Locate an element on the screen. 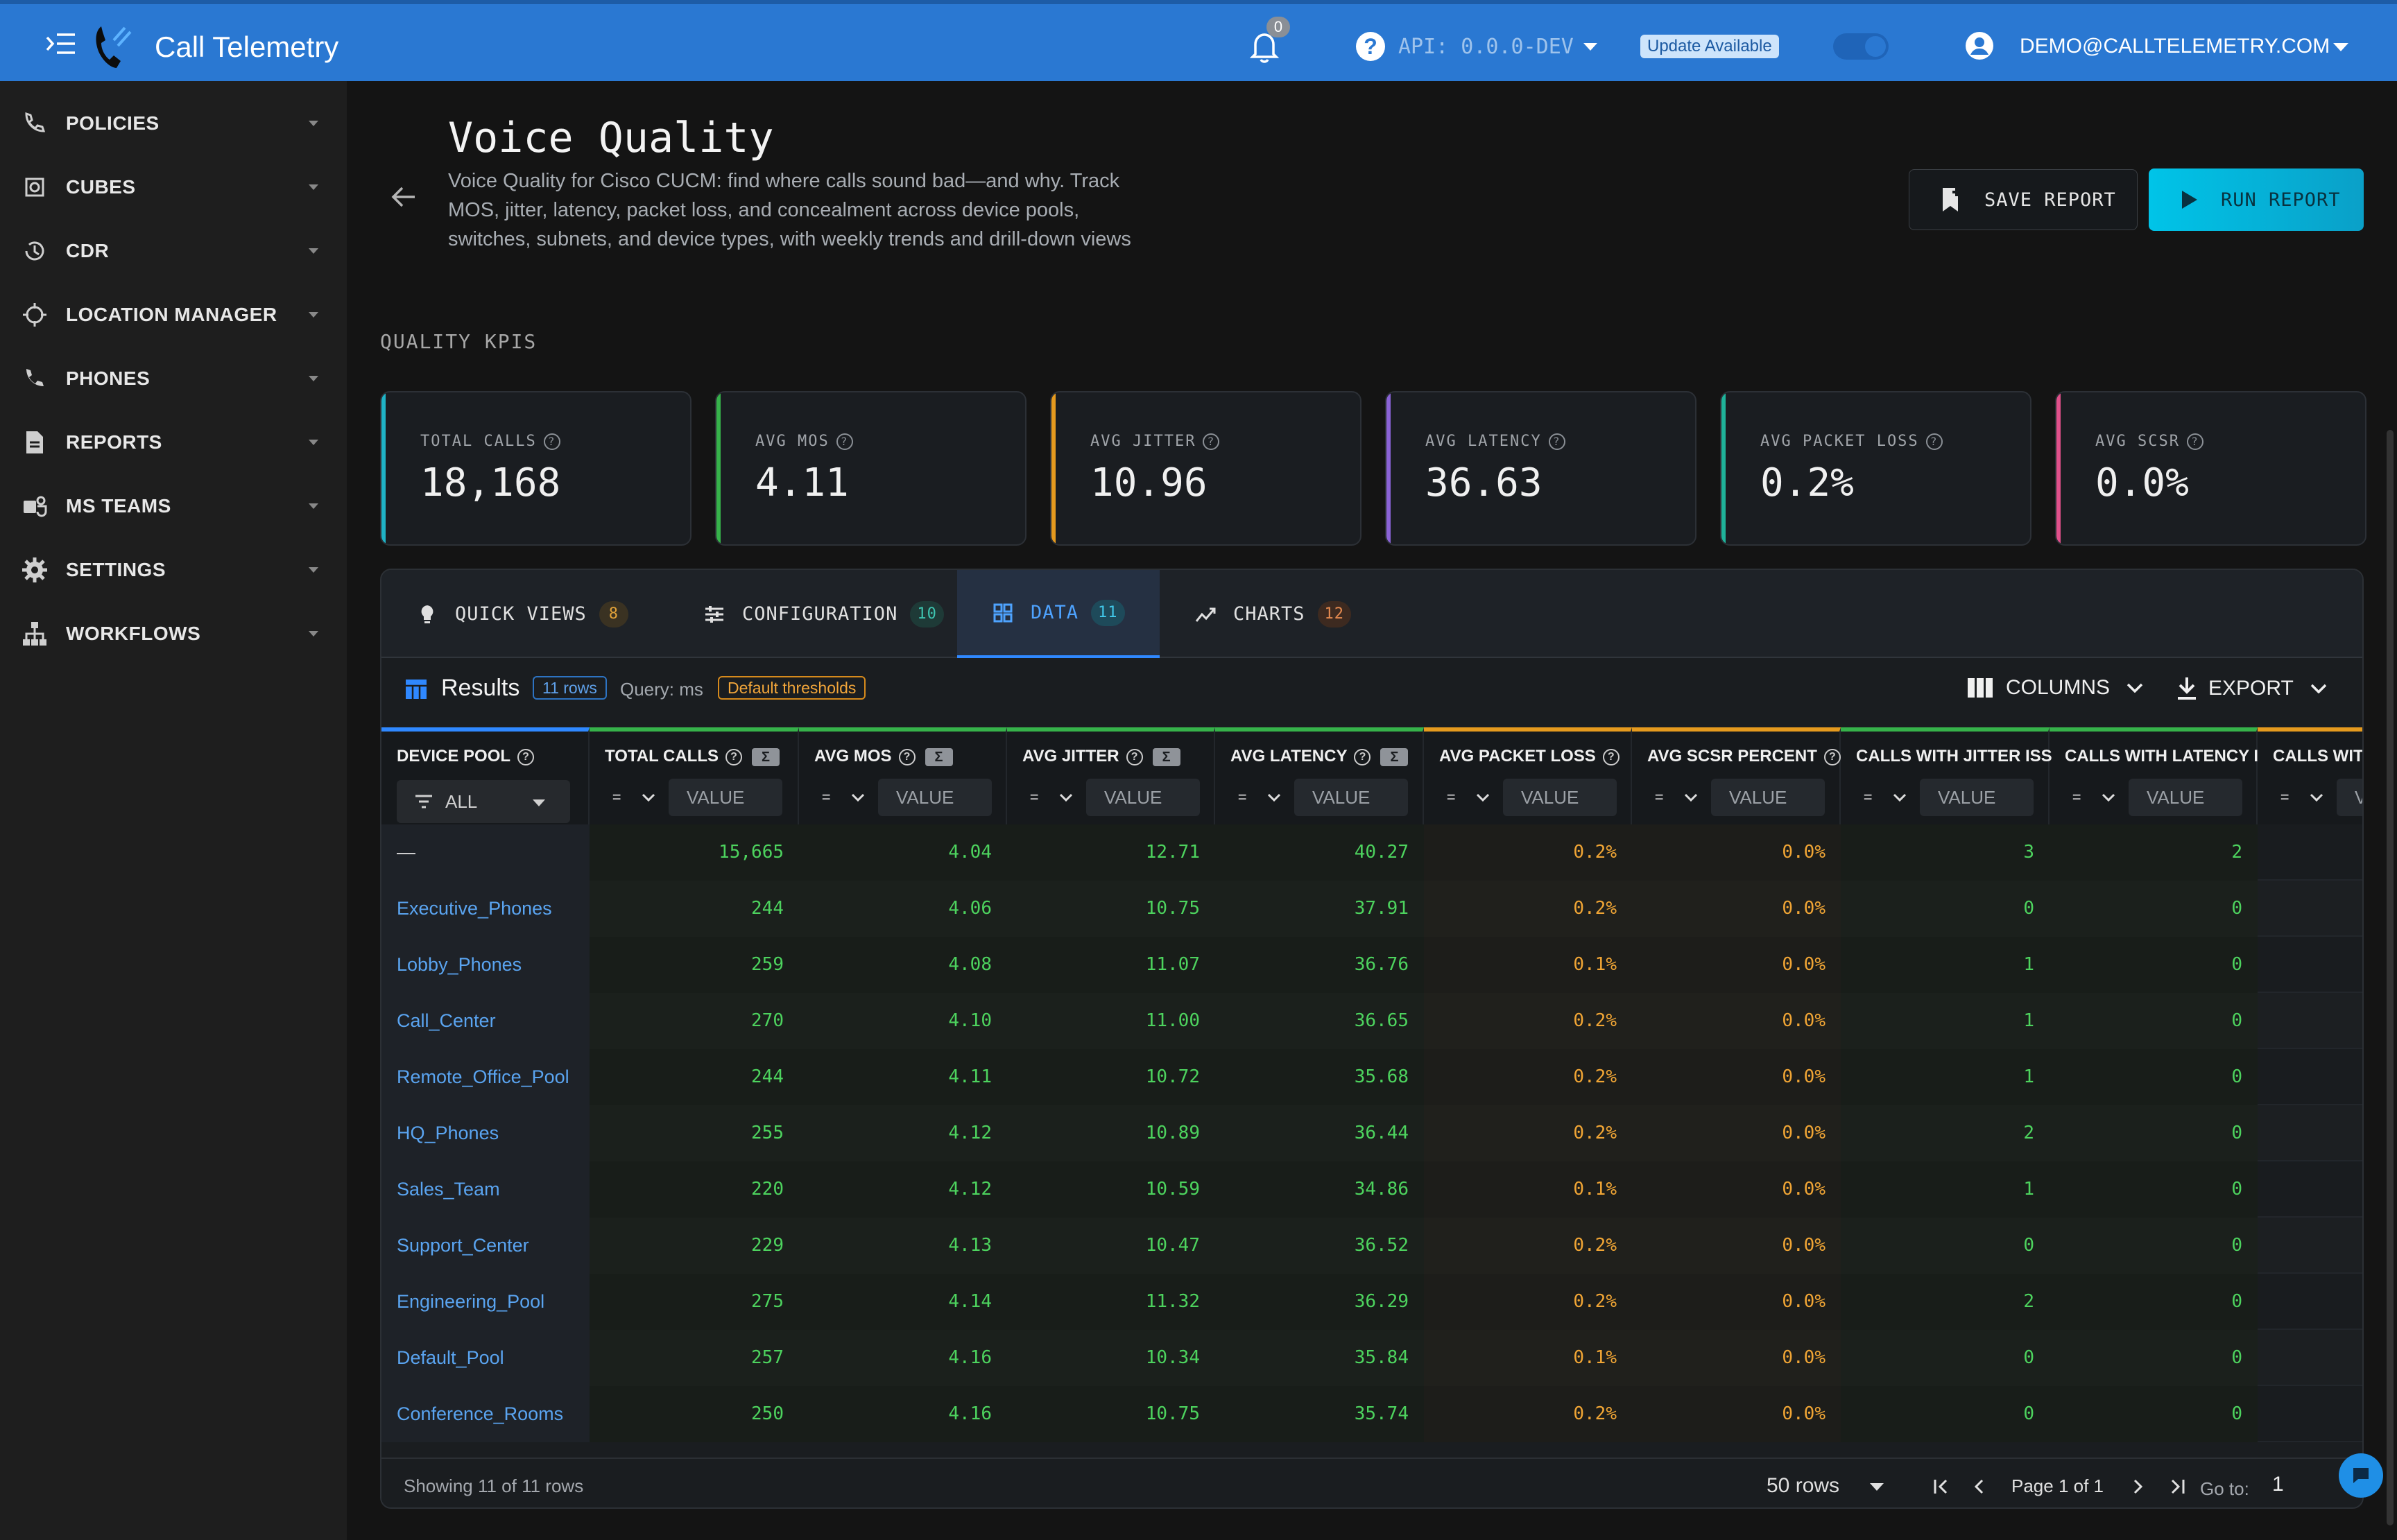 The width and height of the screenshot is (2397, 1540). sidebar-item-reports: REPORTS is located at coordinates (173, 442).